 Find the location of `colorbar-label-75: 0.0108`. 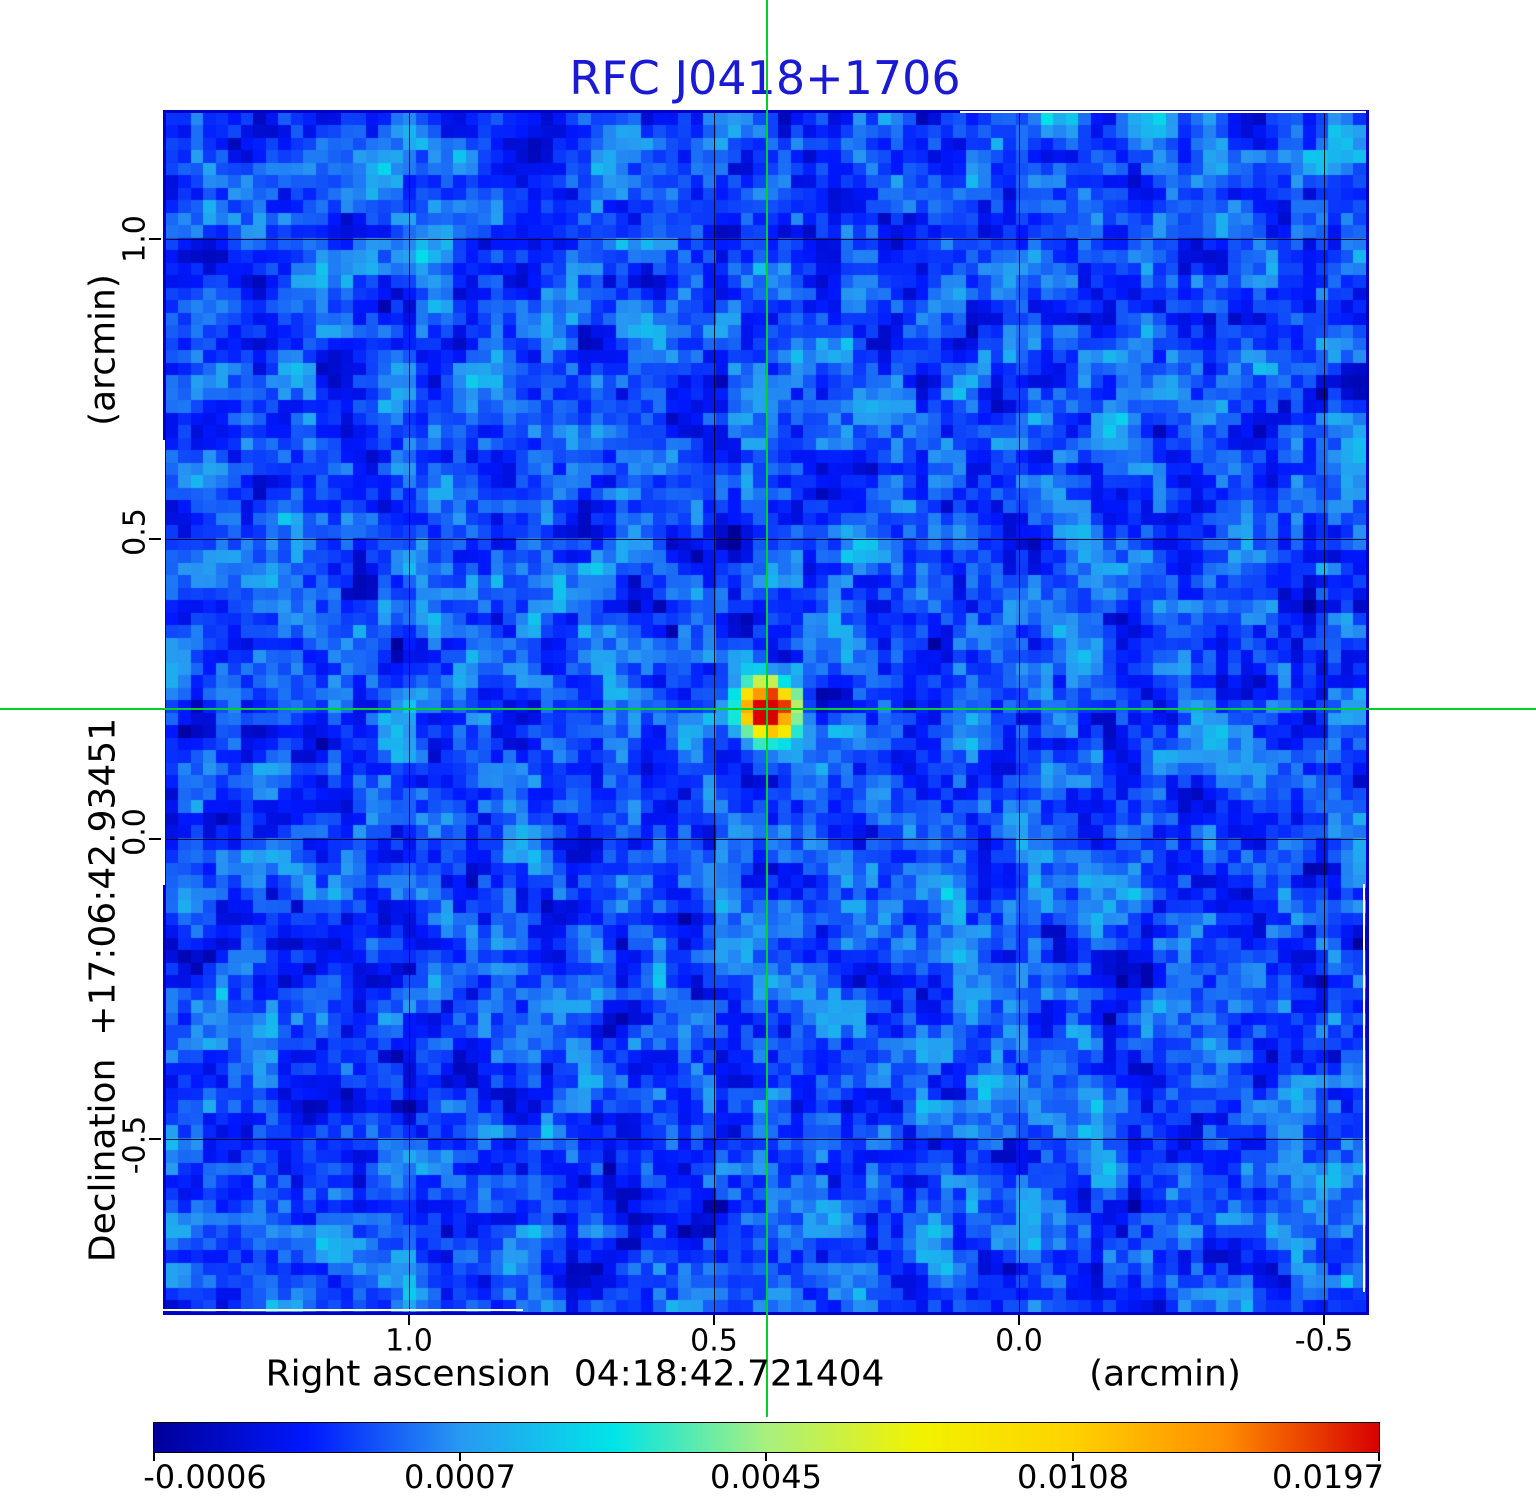

colorbar-label-75: 0.0108 is located at coordinates (1073, 1477).